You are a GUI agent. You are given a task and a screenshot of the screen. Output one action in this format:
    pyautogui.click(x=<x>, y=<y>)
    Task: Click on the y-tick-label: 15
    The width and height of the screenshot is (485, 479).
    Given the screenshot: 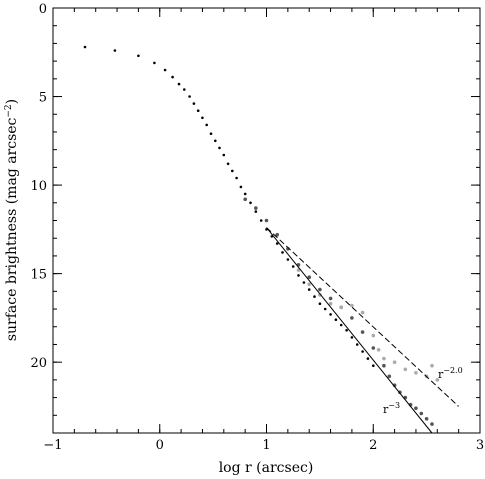 What is the action you would take?
    pyautogui.click(x=38, y=275)
    